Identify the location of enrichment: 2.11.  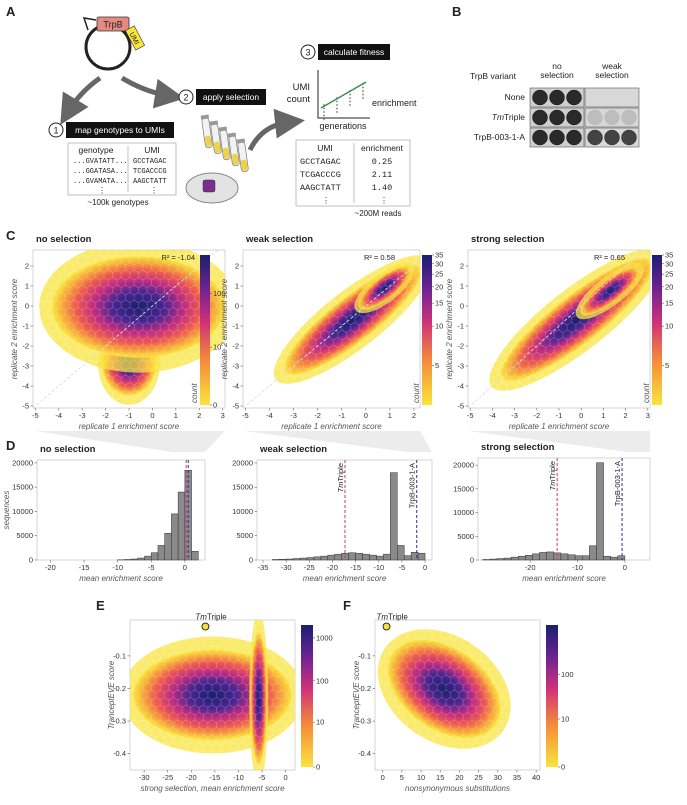
(382, 175).